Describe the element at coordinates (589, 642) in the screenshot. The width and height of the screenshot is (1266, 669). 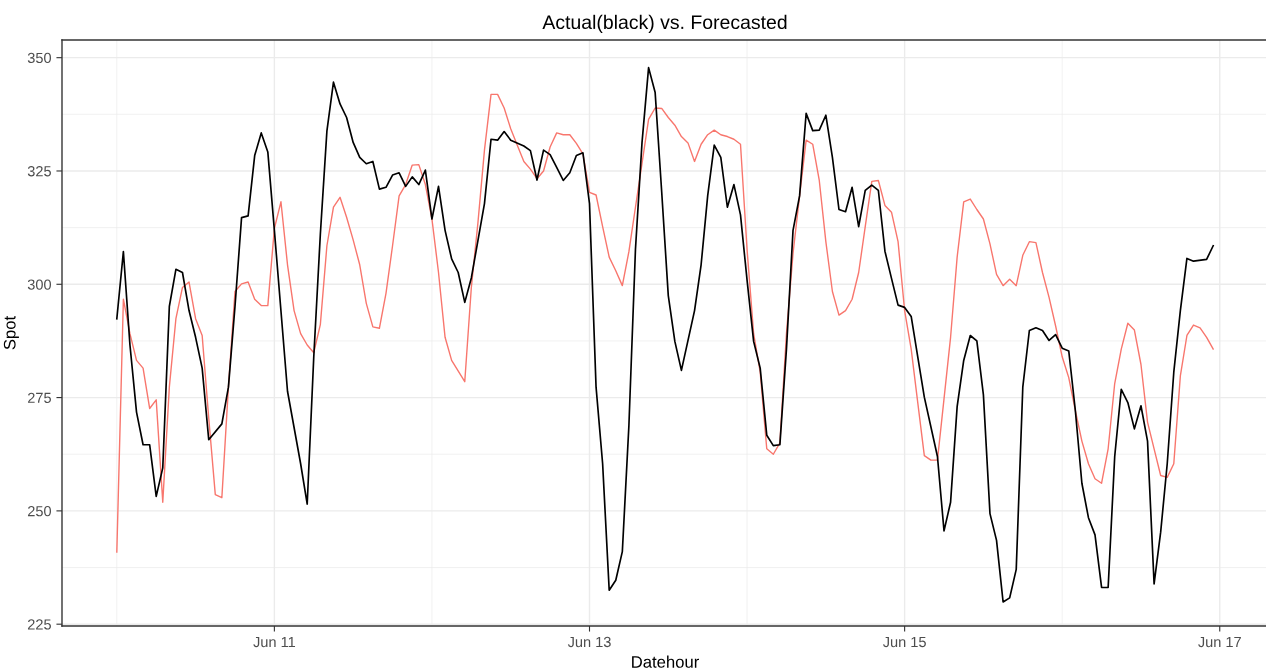
I see `x-tick-label: Jun 13` at that location.